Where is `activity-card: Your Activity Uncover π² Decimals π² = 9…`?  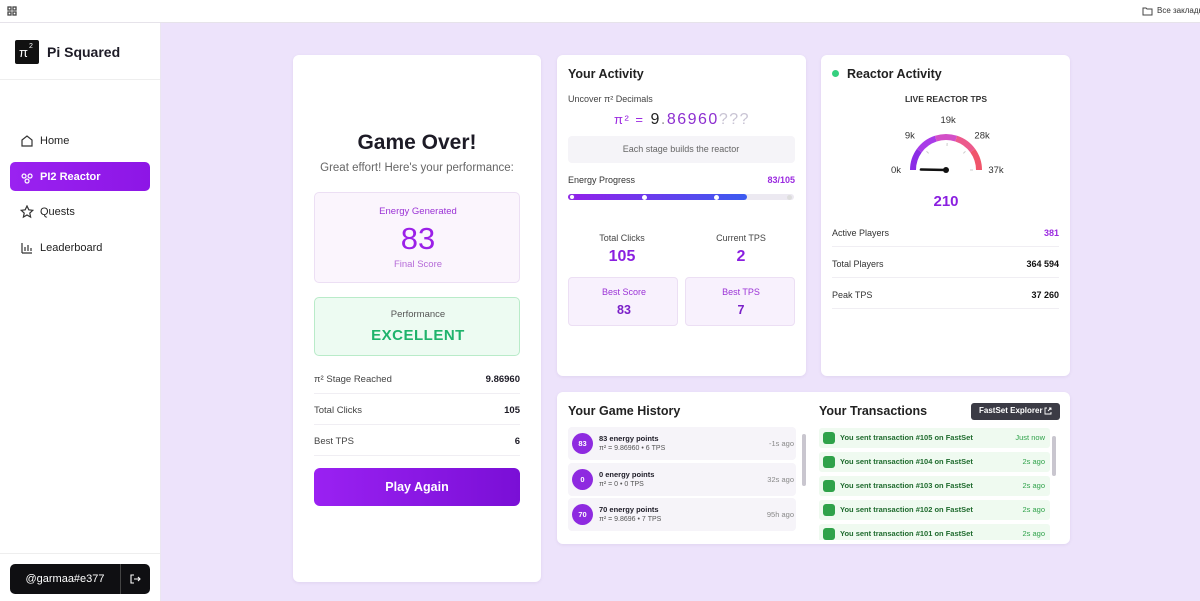 activity-card: Your Activity Uncover π² Decimals π² = 9… is located at coordinates (681, 215).